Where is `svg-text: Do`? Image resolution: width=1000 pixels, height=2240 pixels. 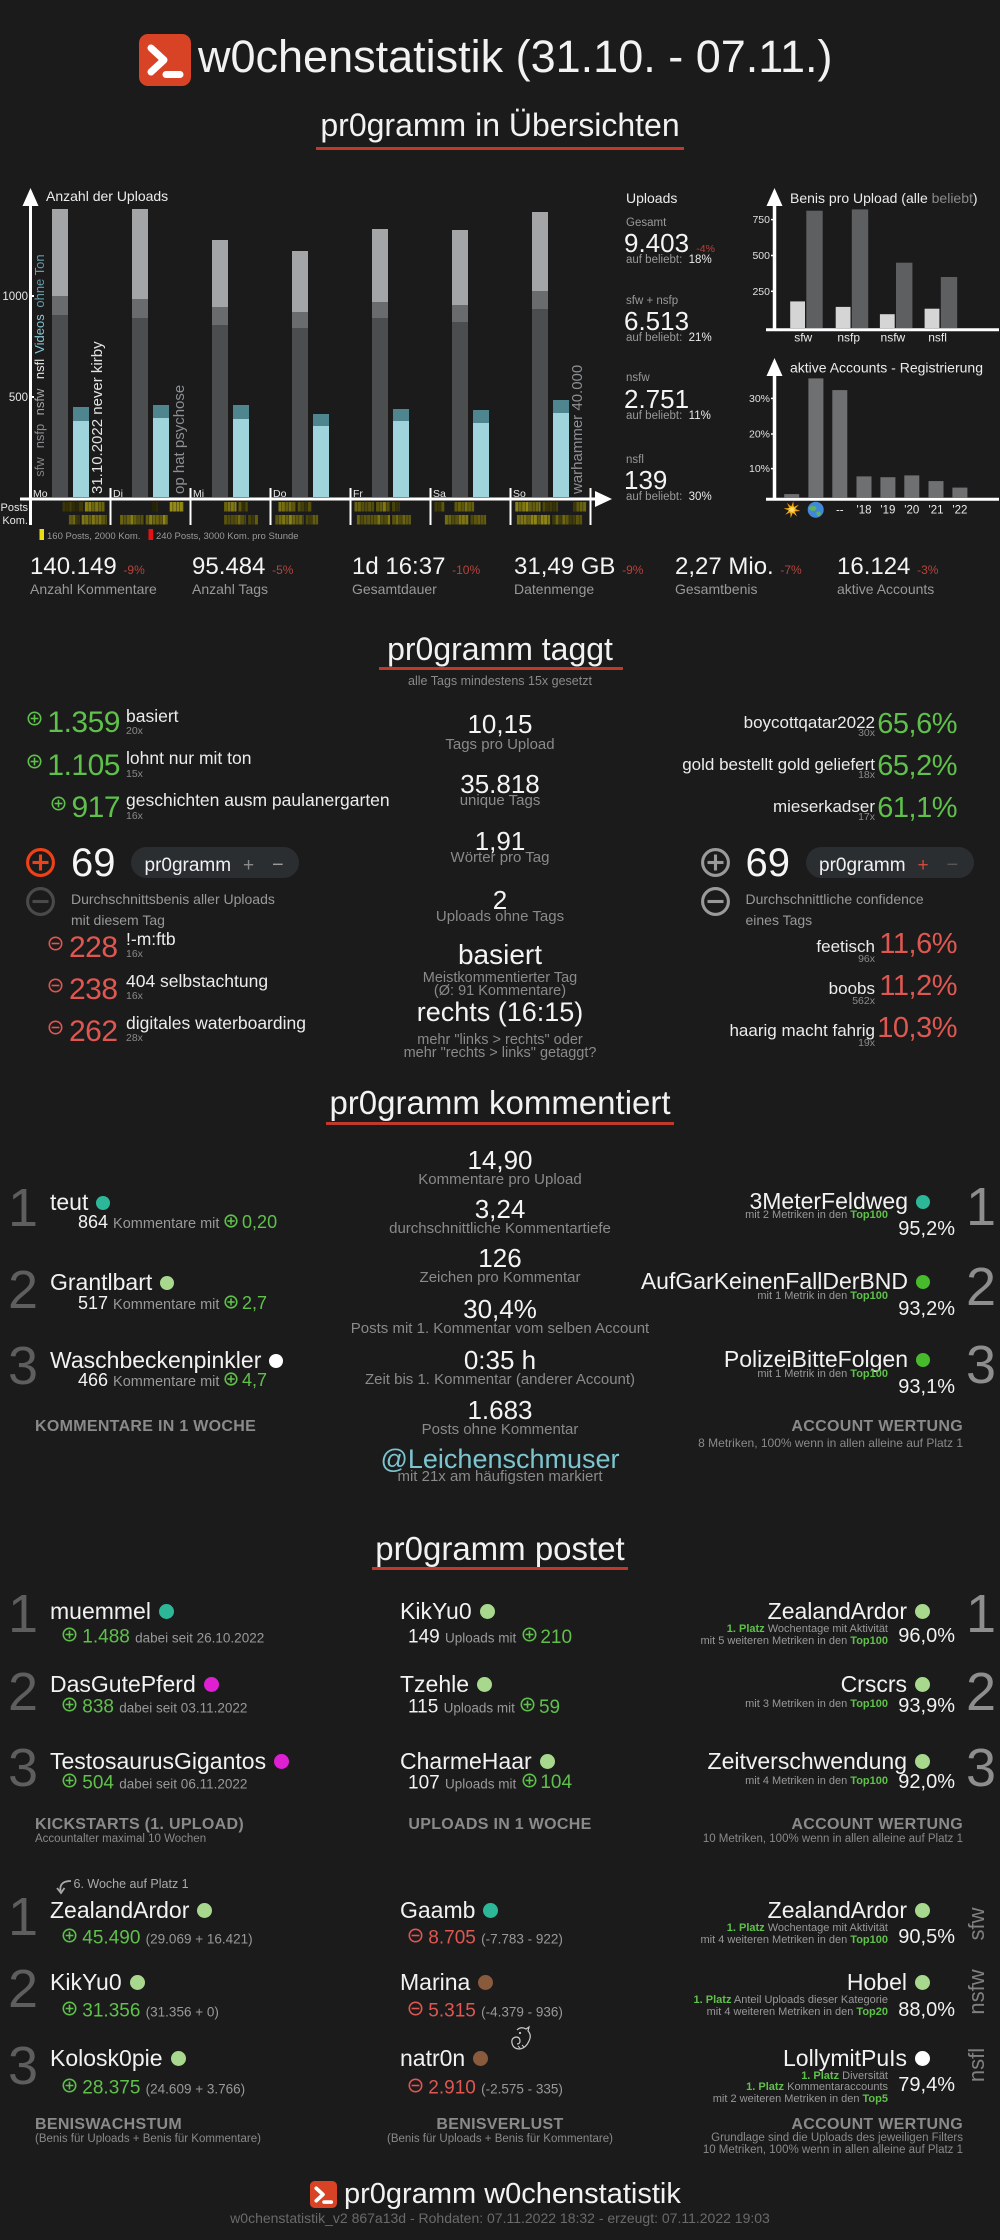 svg-text: Do is located at coordinates (280, 494).